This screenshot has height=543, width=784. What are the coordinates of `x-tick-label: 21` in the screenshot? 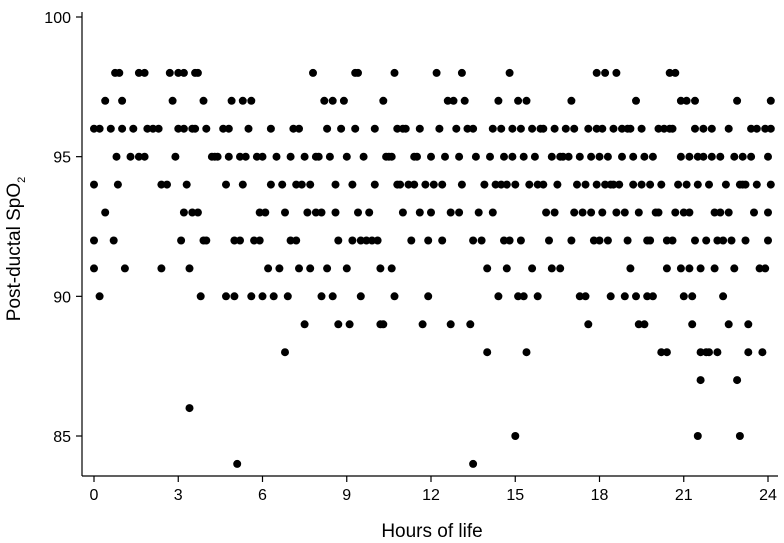 It's located at (684, 495).